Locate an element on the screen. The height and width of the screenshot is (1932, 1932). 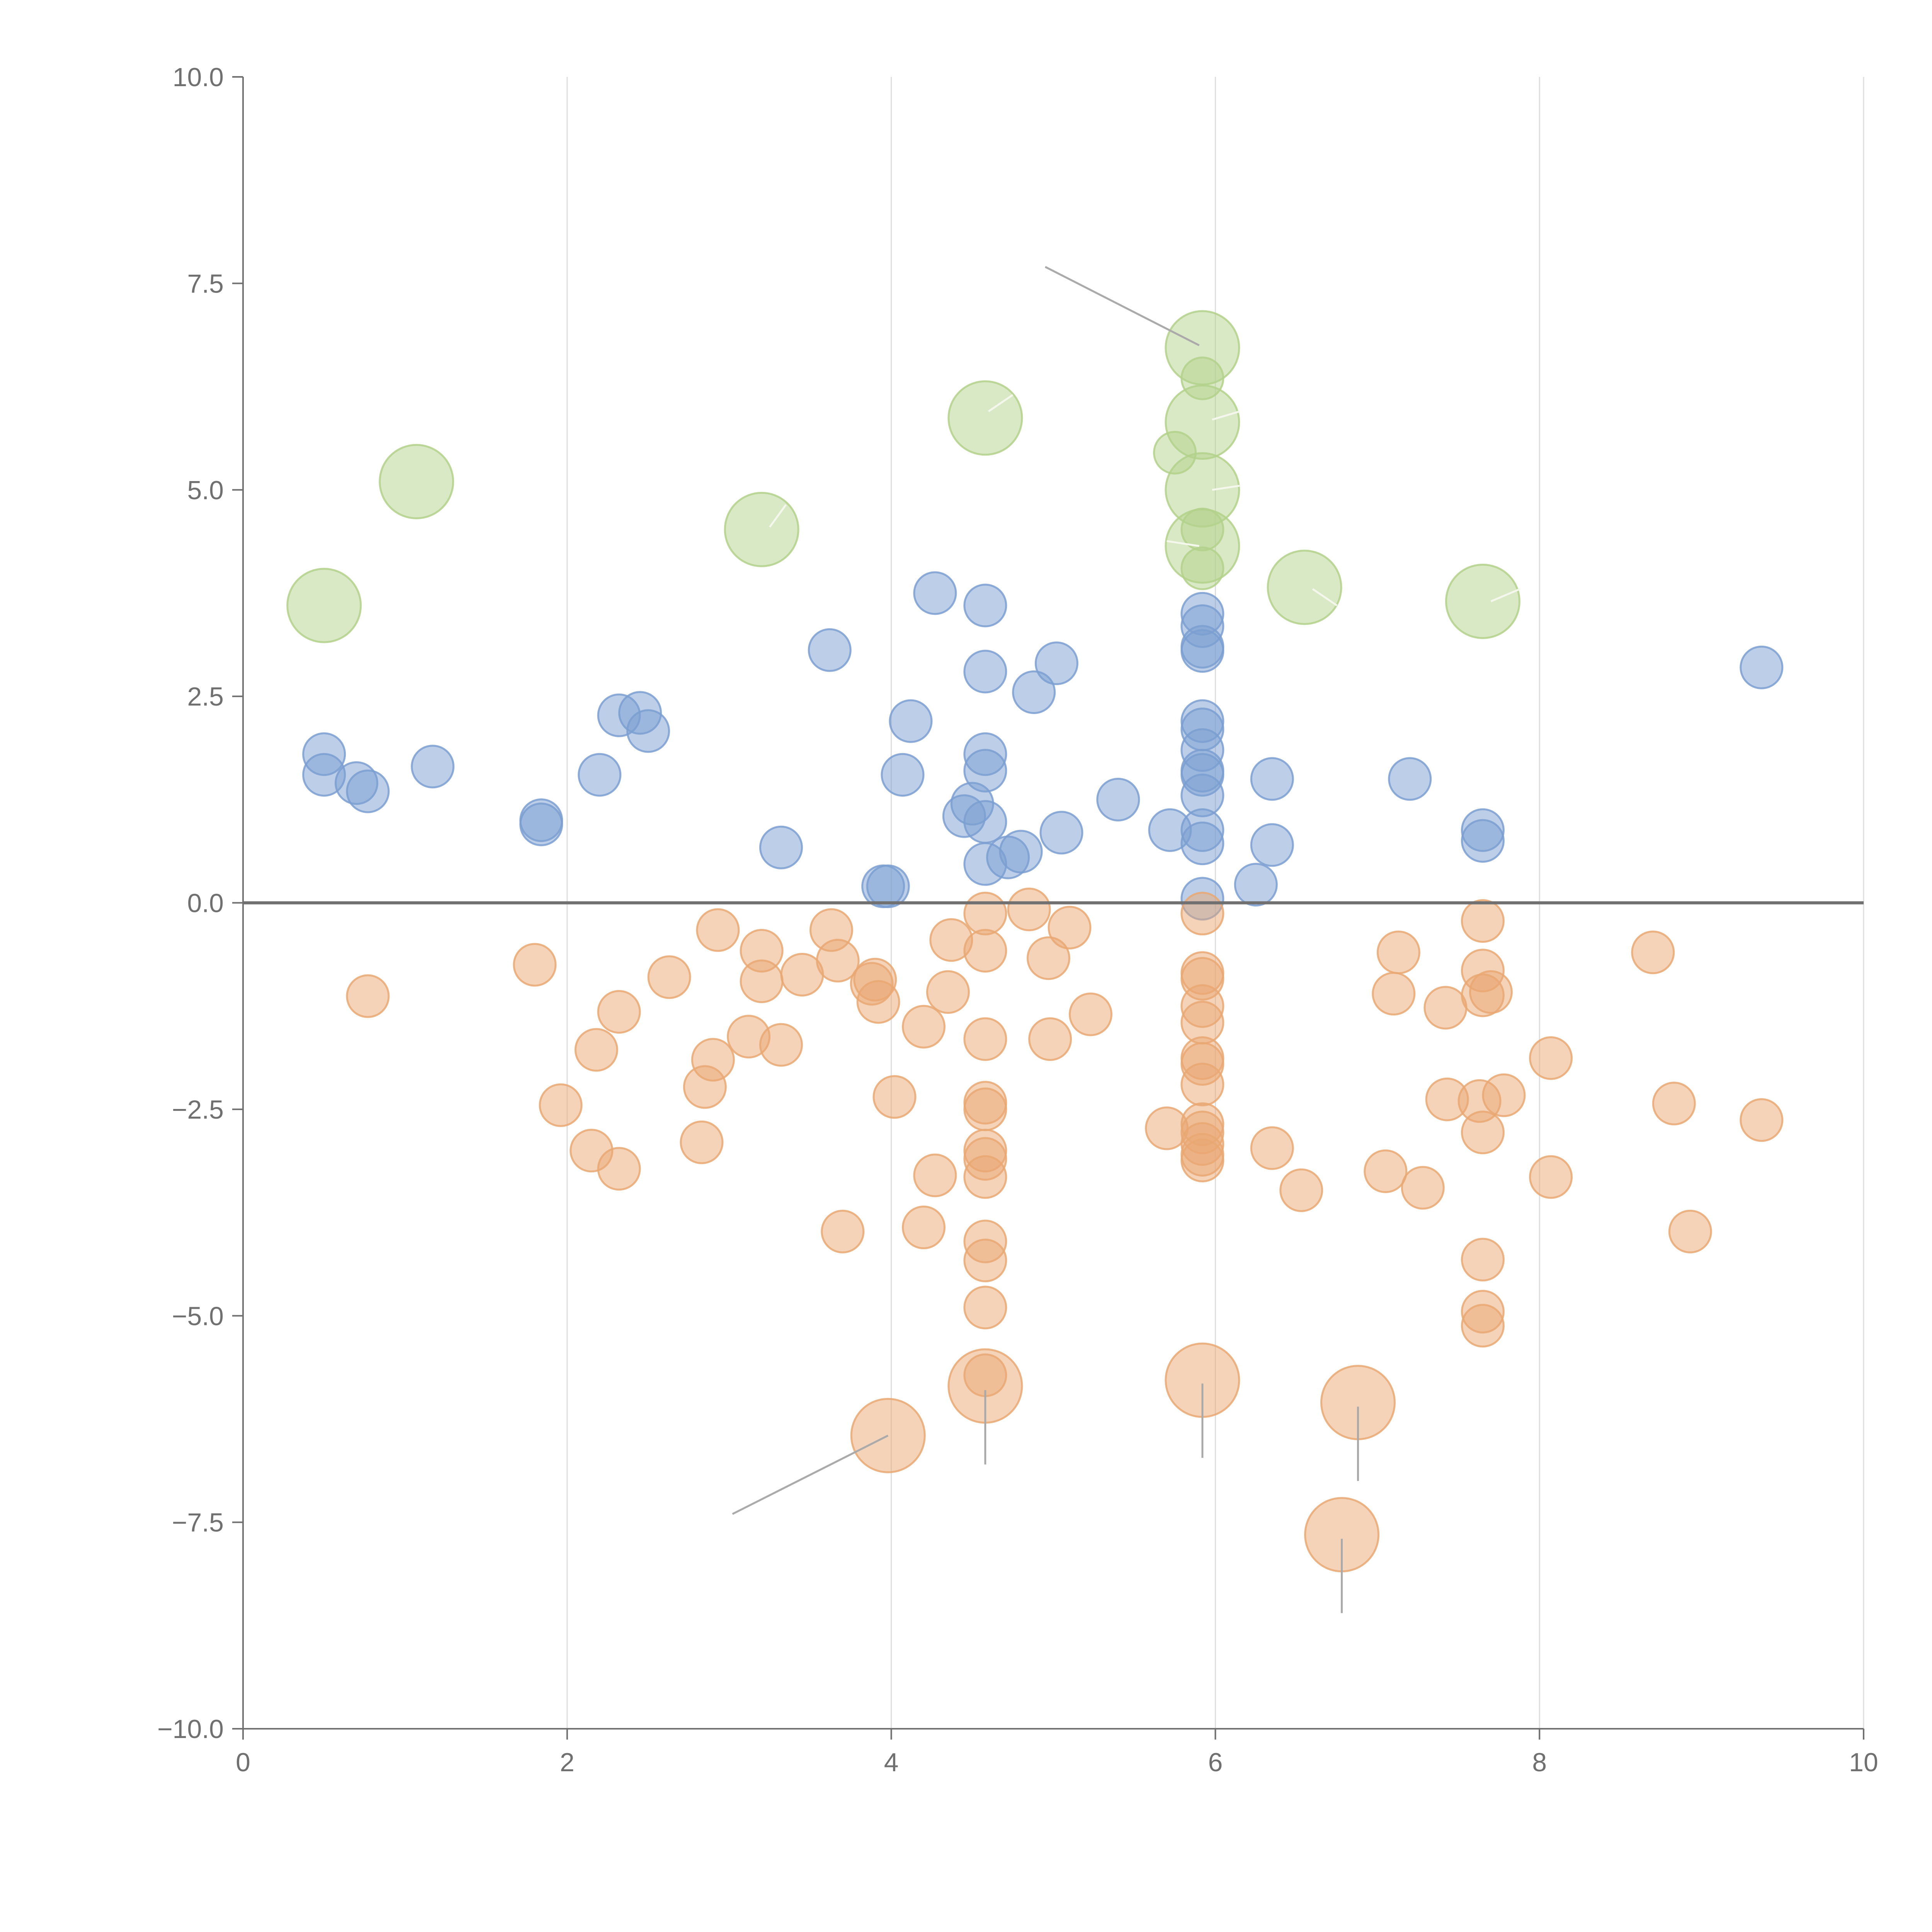
x-tick-label: 0 is located at coordinates (243, 1763).